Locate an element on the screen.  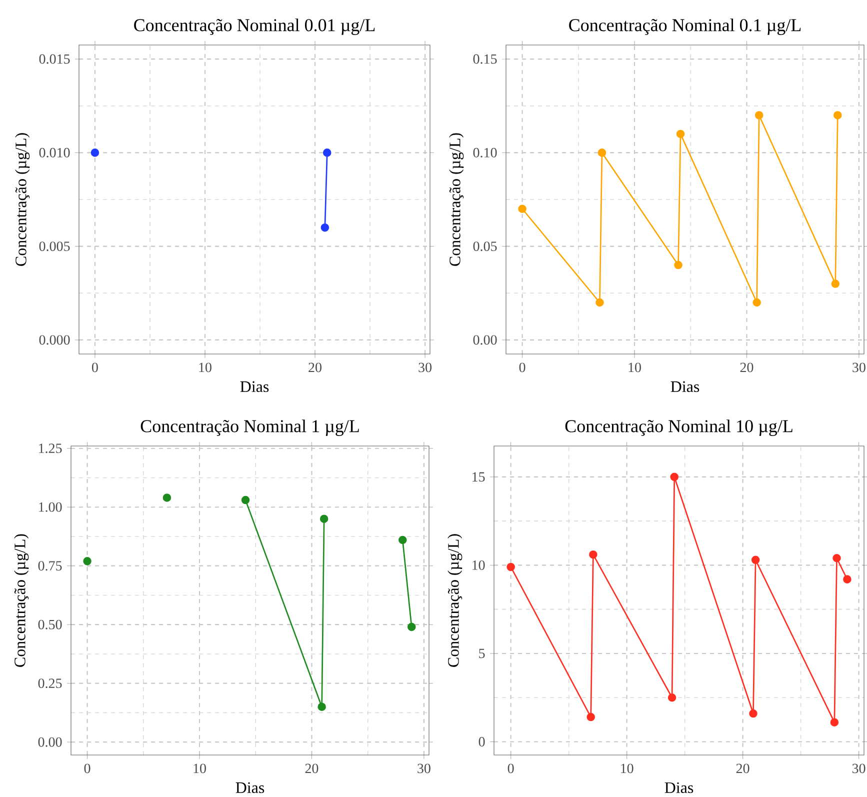
y-tick-label: 10 is located at coordinates (478, 565).